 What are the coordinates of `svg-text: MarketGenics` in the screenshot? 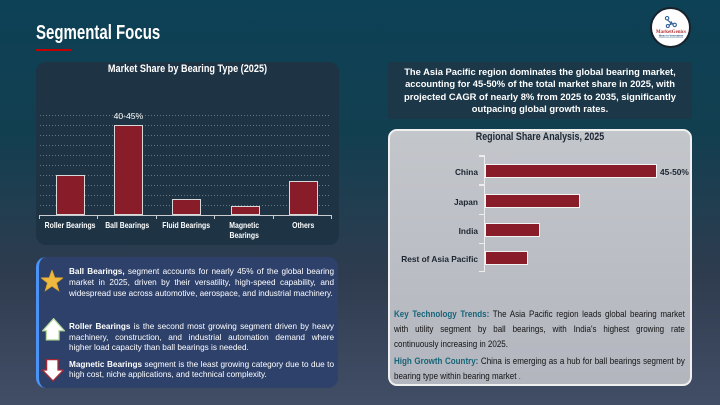 It's located at (671, 32).